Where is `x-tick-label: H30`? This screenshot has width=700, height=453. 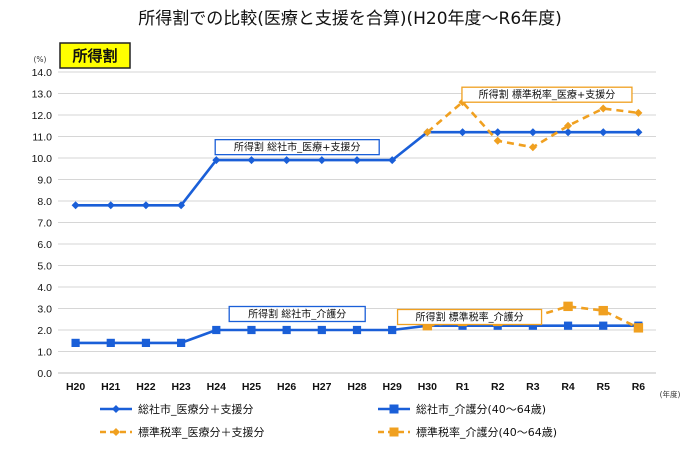
x-tick-label: H30 is located at coordinates (427, 387).